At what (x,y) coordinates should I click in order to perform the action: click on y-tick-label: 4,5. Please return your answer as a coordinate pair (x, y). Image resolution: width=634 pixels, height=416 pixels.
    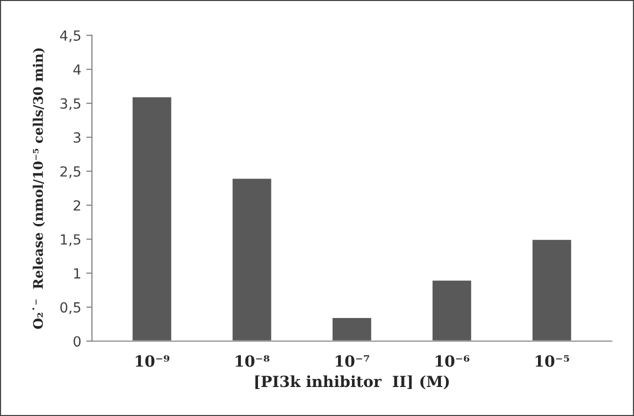
    Looking at the image, I should click on (70, 36).